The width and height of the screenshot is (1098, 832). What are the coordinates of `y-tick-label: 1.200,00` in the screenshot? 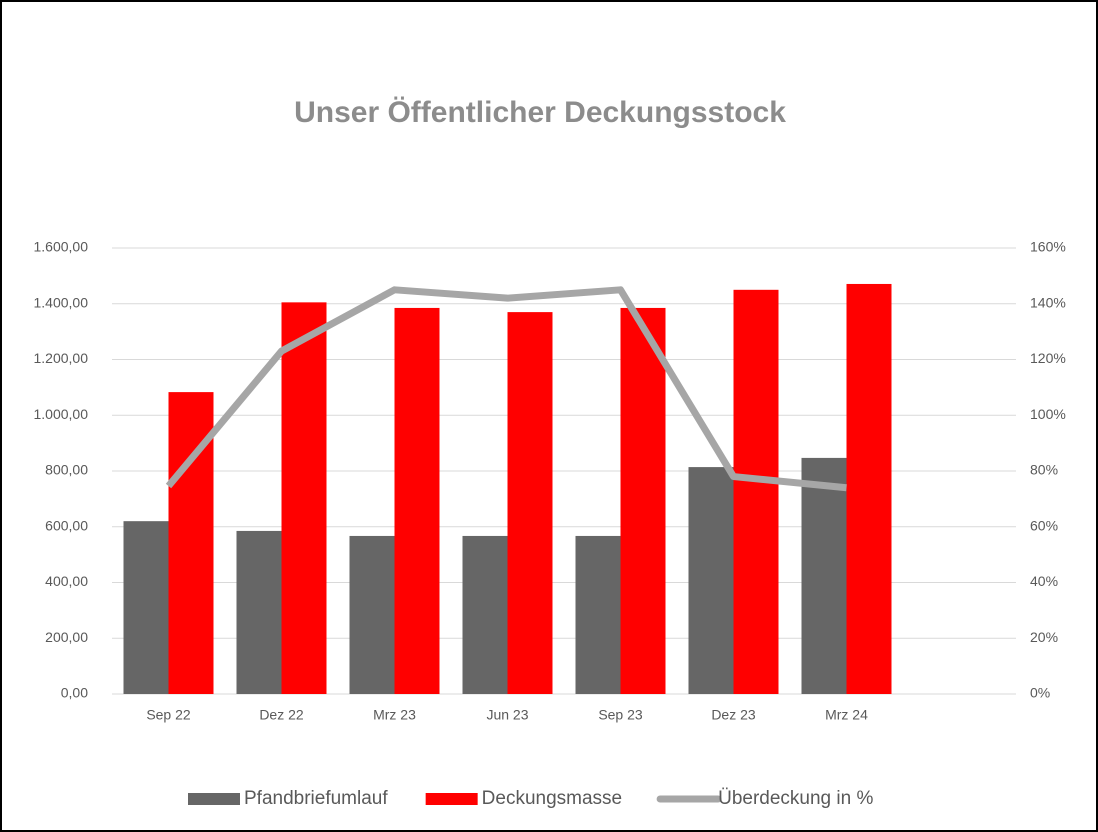 It's located at (61, 358).